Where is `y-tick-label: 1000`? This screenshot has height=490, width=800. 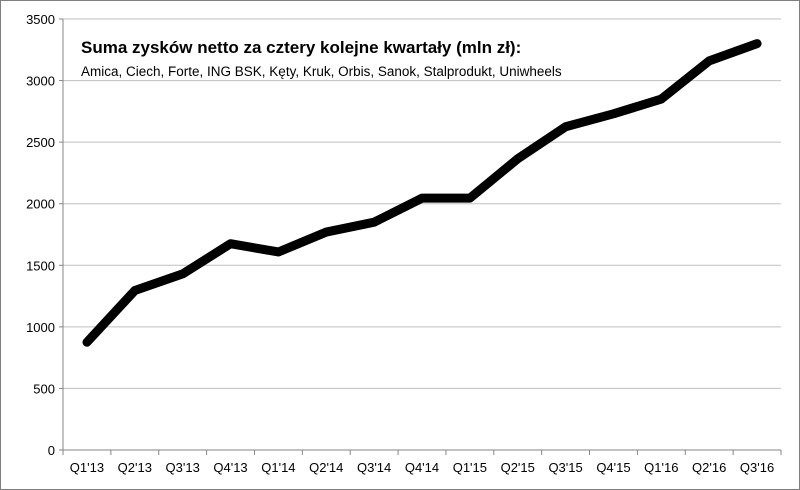
y-tick-label: 1000 is located at coordinates (40, 327).